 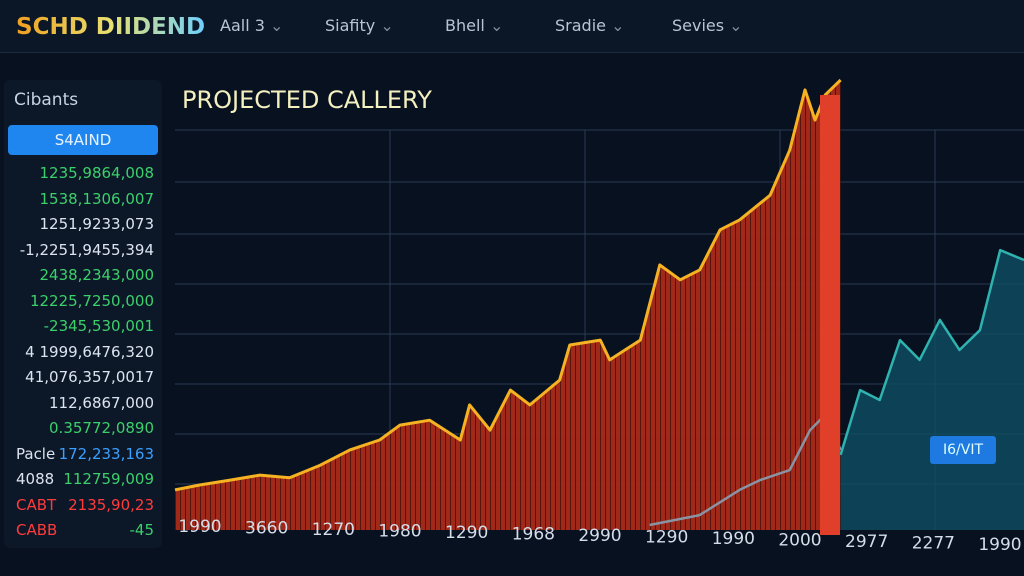 I want to click on area, so click(x=932, y=390).